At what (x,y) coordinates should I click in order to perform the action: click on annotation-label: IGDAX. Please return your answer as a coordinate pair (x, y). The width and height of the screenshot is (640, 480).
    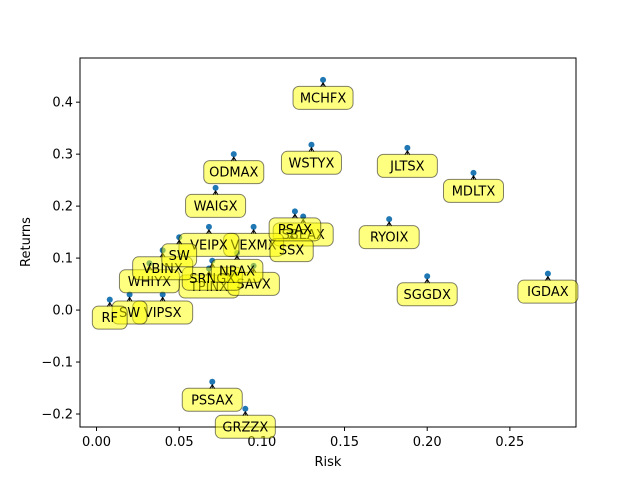
    Looking at the image, I should click on (548, 292).